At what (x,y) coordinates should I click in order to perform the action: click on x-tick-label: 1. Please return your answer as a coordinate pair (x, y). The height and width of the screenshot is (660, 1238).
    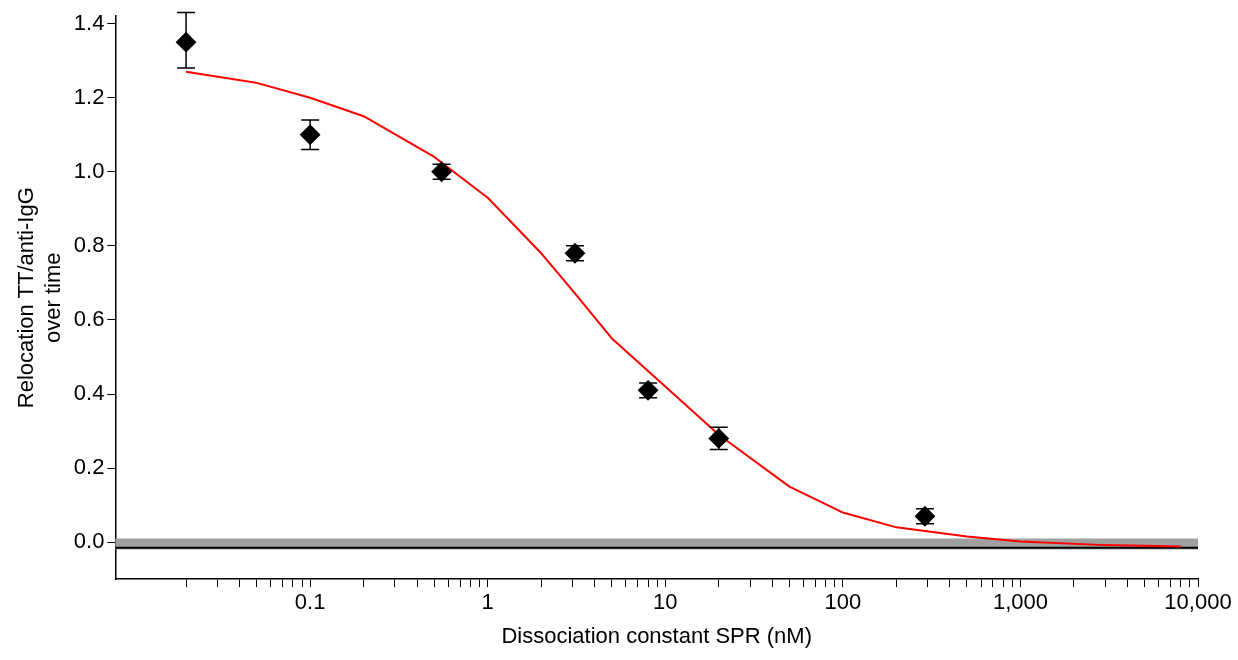
    Looking at the image, I should click on (487, 602).